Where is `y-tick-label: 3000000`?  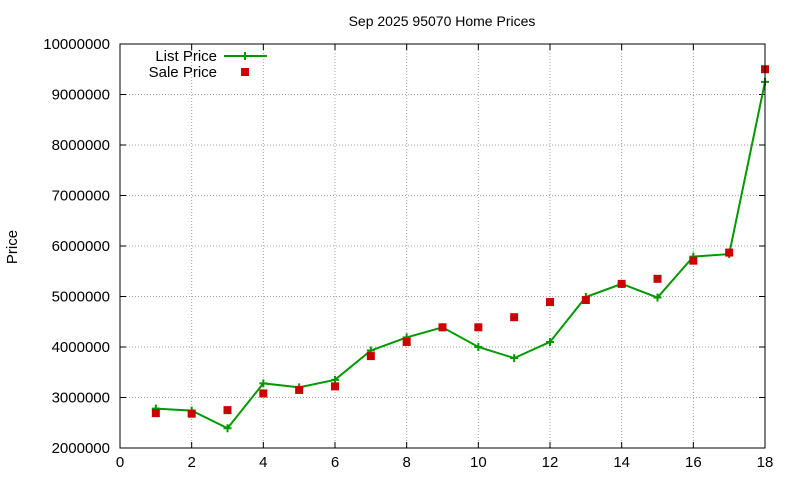 y-tick-label: 3000000 is located at coordinates (81, 398).